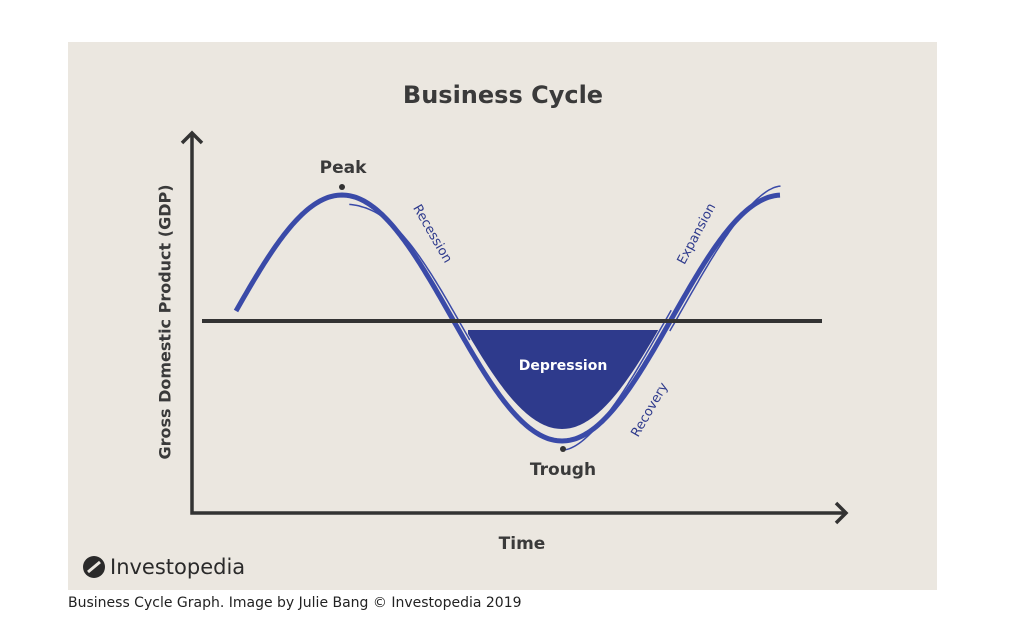 This screenshot has height=637, width=1020. I want to click on depression-label: Depression, so click(563, 366).